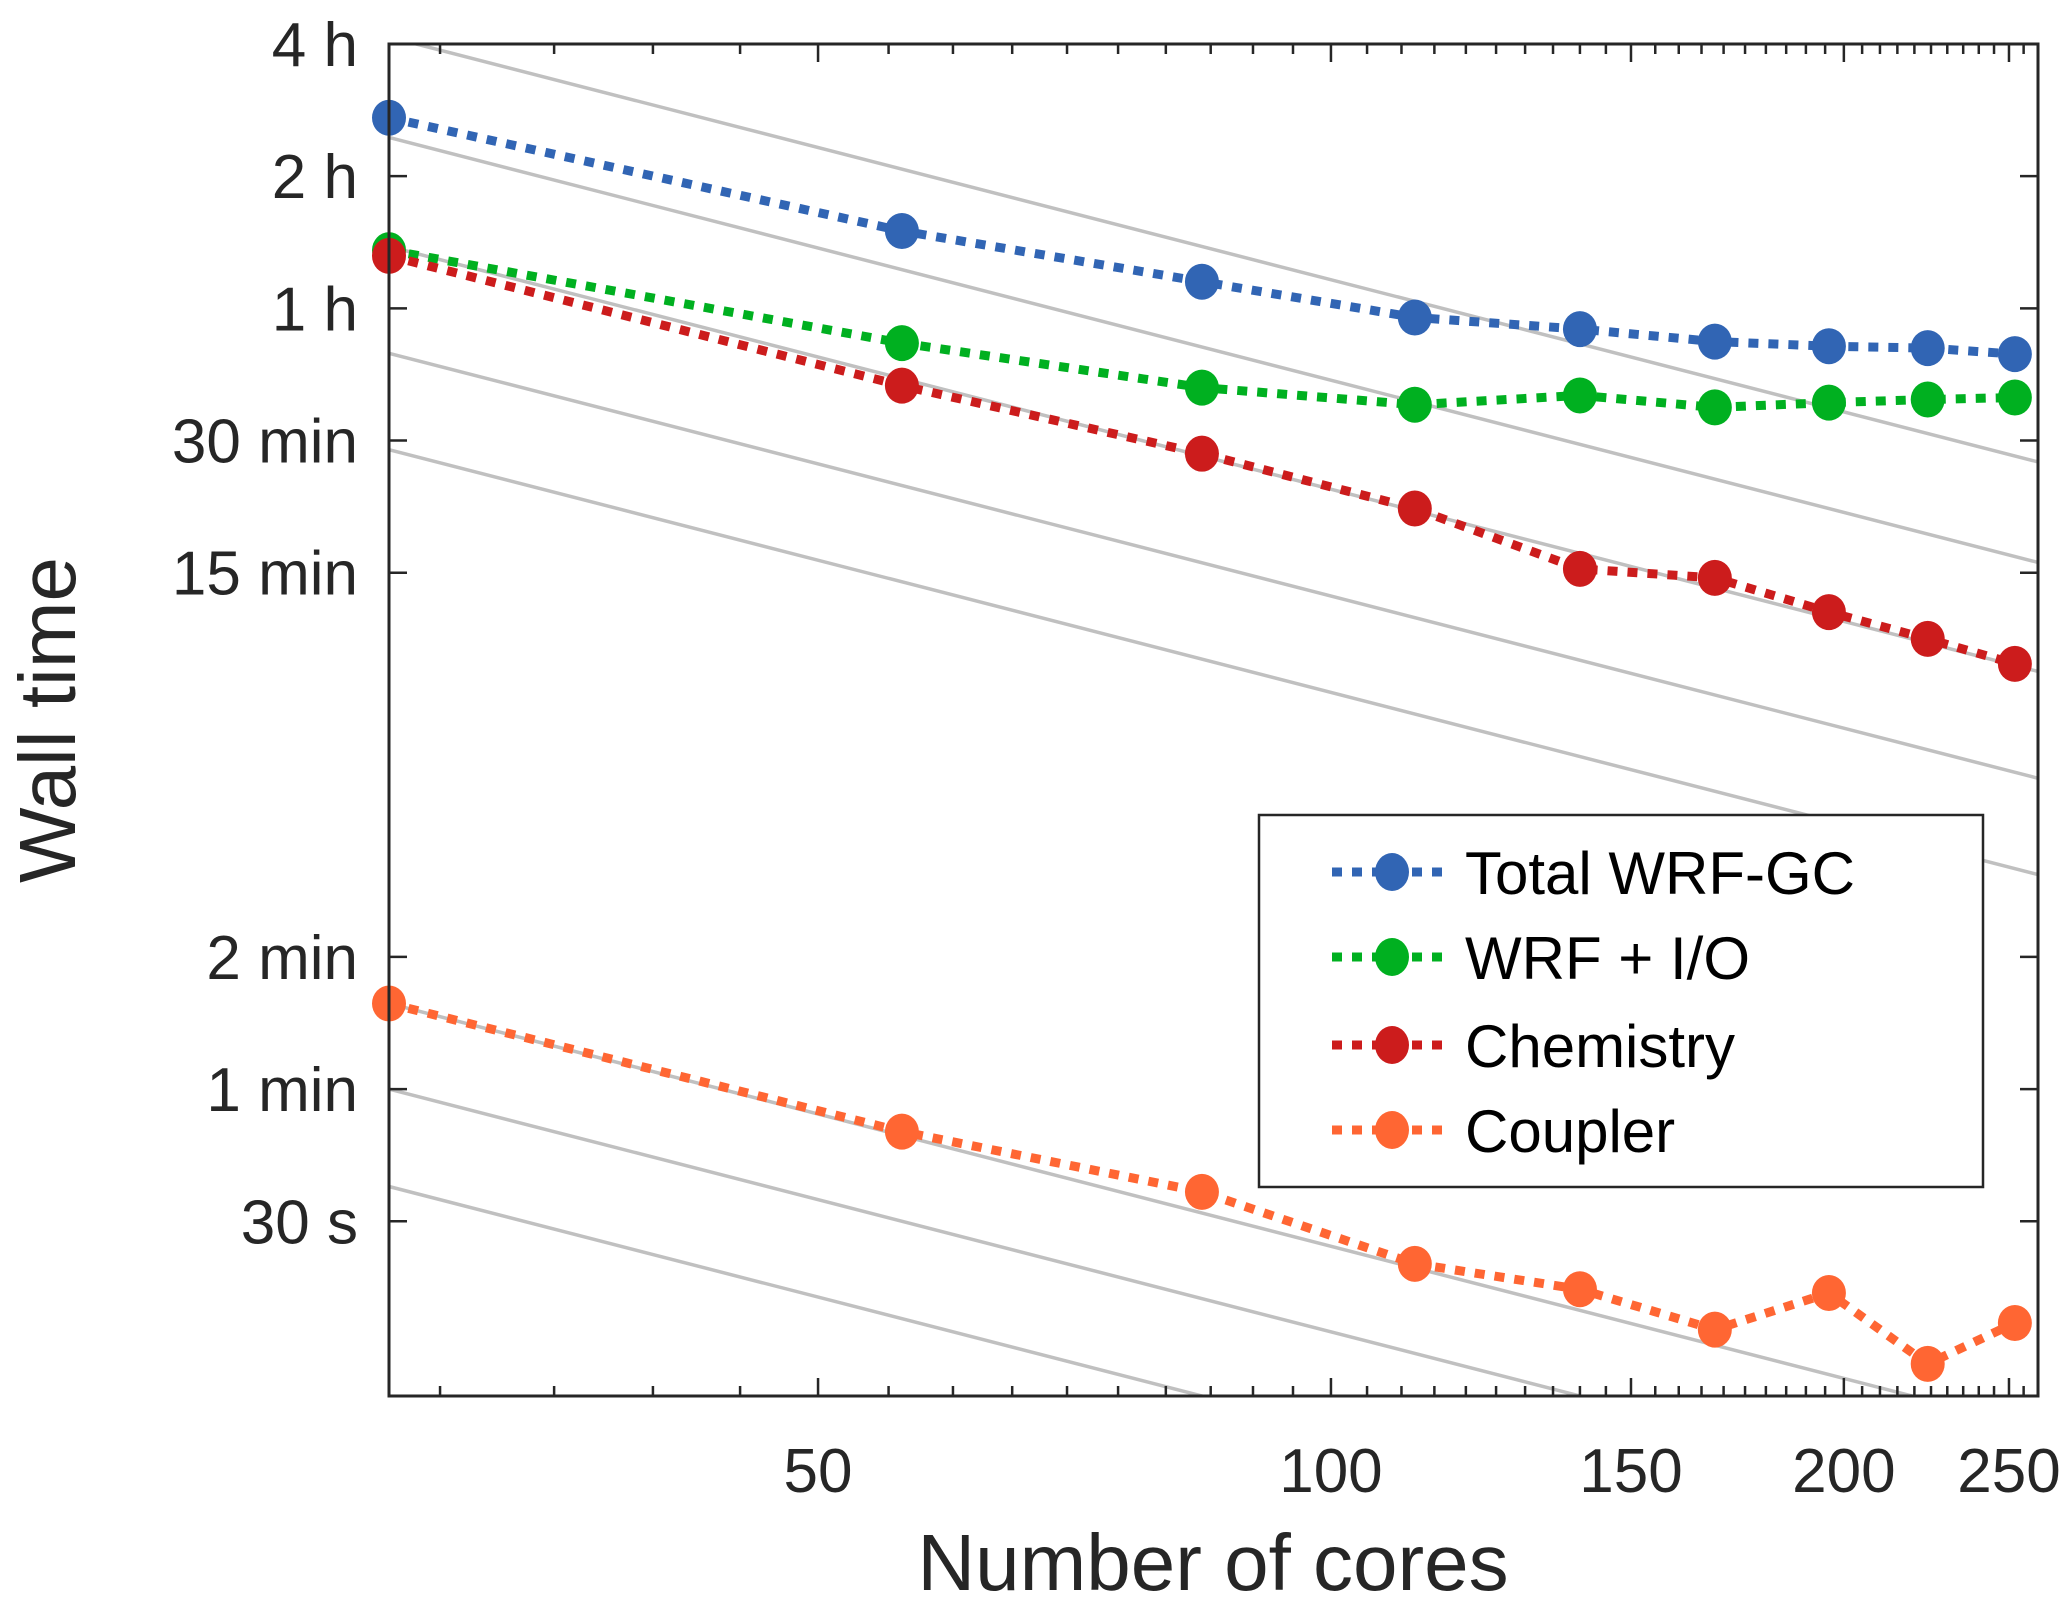  I want to click on legend-label: Chemistry, so click(1600, 1046).